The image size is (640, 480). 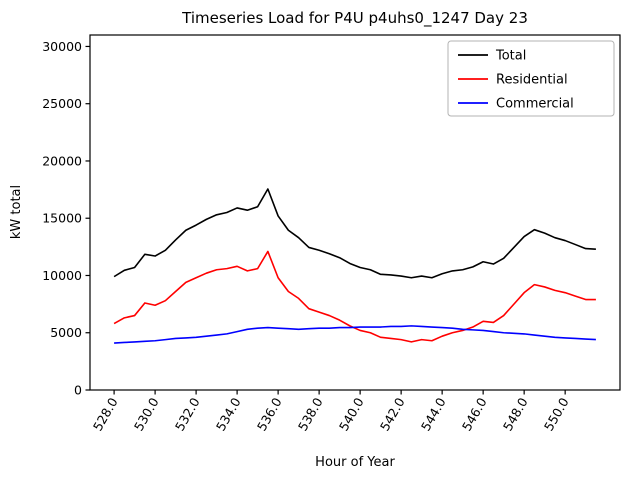 I want to click on y-tick-label: 25000, so click(x=62, y=103).